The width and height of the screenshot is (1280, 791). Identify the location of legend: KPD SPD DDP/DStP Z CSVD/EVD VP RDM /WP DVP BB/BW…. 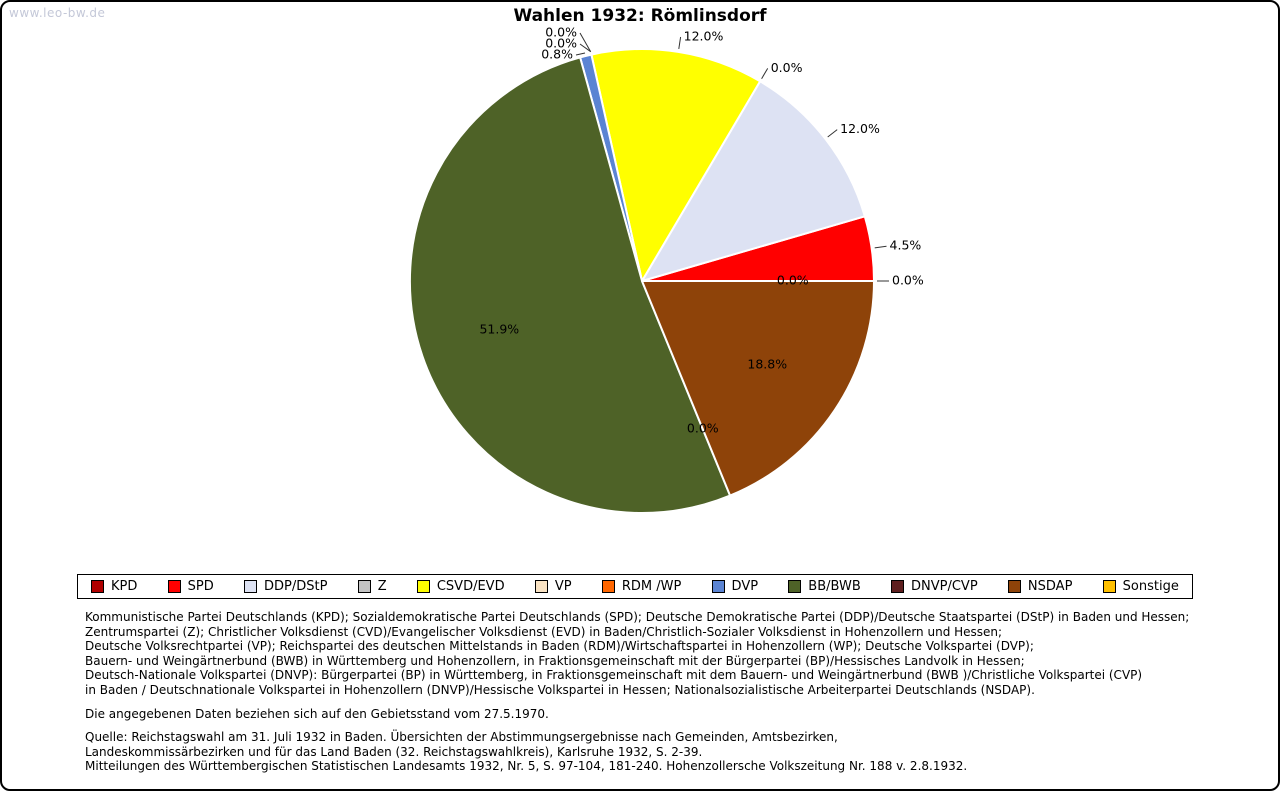
(635, 586).